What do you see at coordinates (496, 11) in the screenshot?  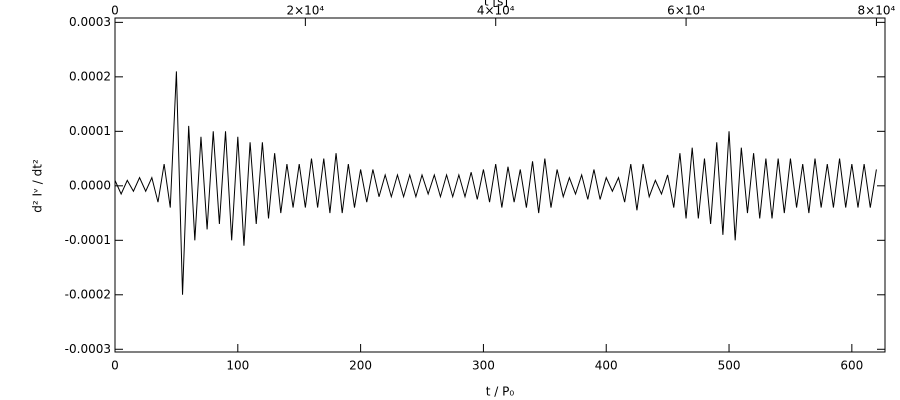 I see `top-tick-label: 4×10⁴` at bounding box center [496, 11].